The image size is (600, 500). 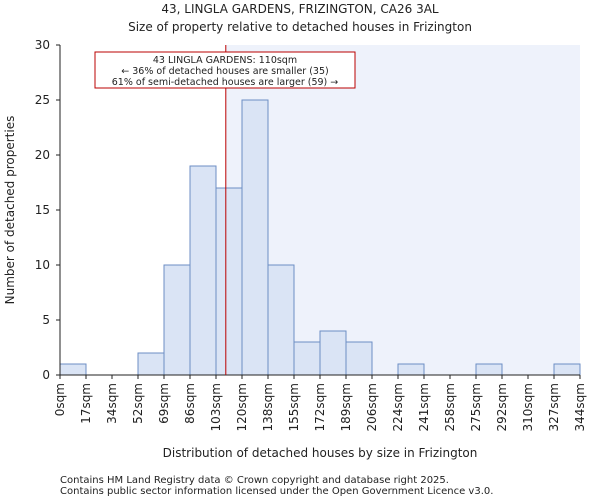 I want to click on x-tick-label: 155sqm, so click(x=294, y=407).